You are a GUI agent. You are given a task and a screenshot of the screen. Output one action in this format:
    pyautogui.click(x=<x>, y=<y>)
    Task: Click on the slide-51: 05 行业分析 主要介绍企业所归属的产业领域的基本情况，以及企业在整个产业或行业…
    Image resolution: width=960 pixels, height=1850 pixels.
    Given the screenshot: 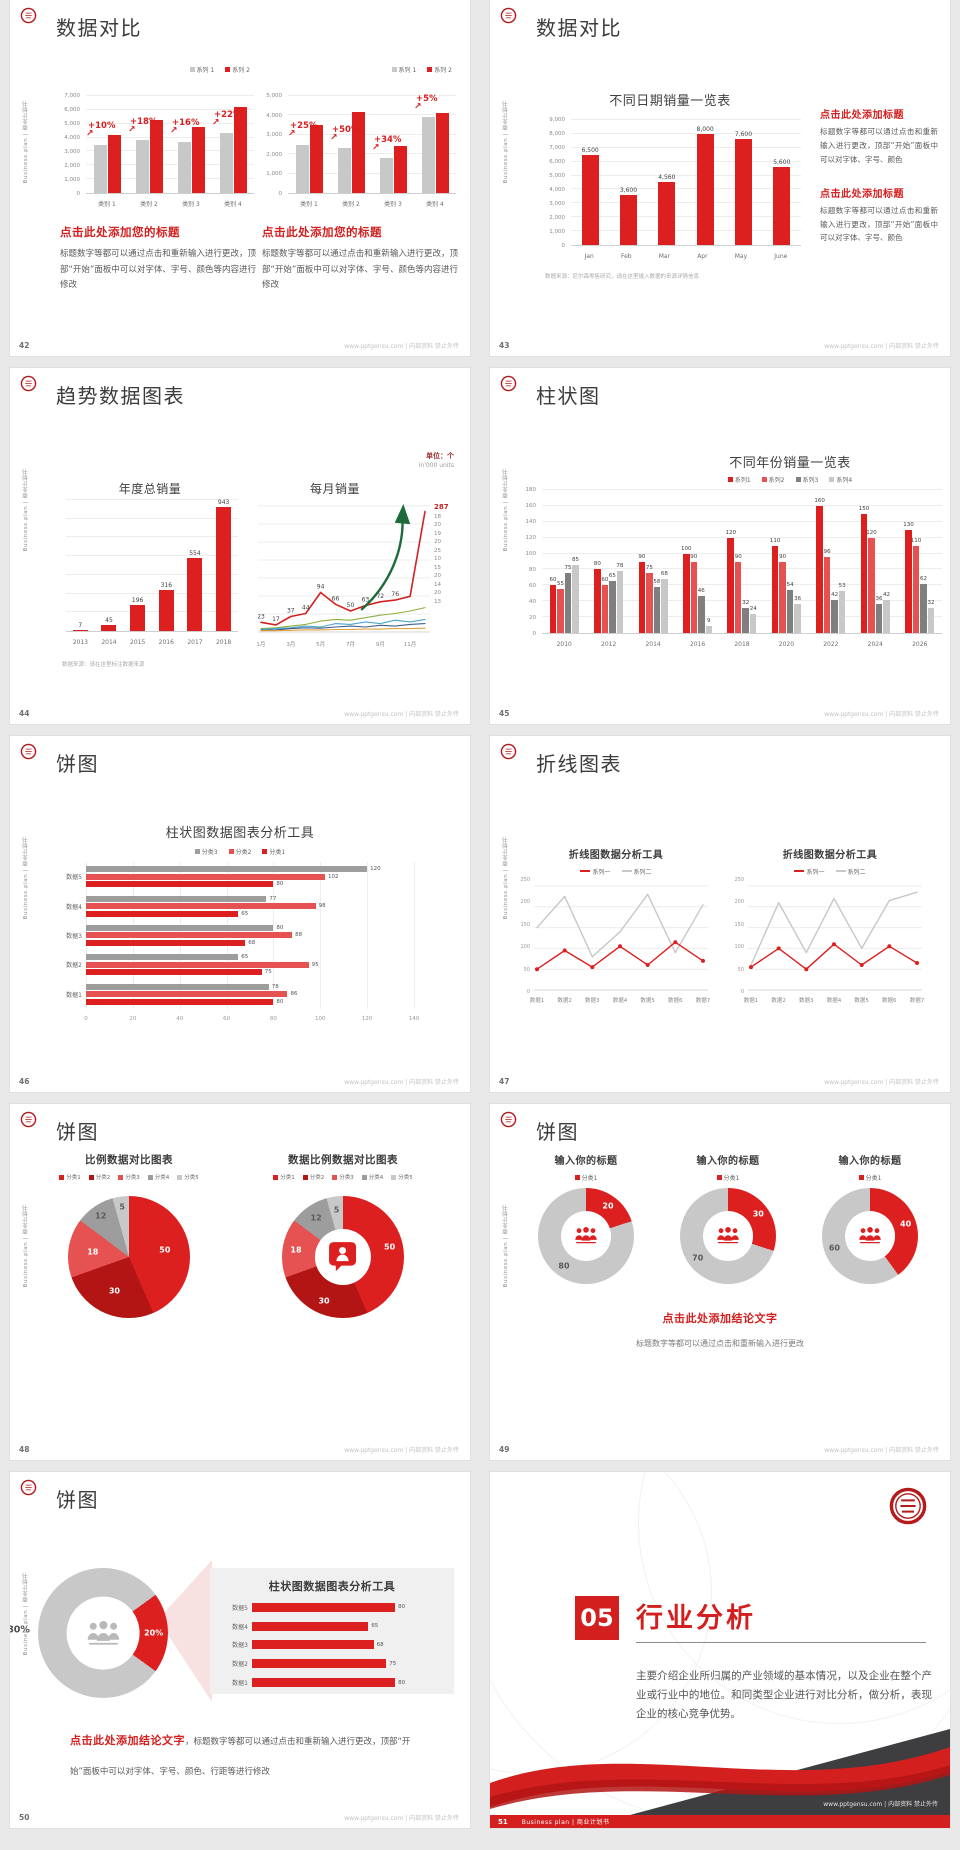 What is the action you would take?
    pyautogui.click(x=720, y=1650)
    